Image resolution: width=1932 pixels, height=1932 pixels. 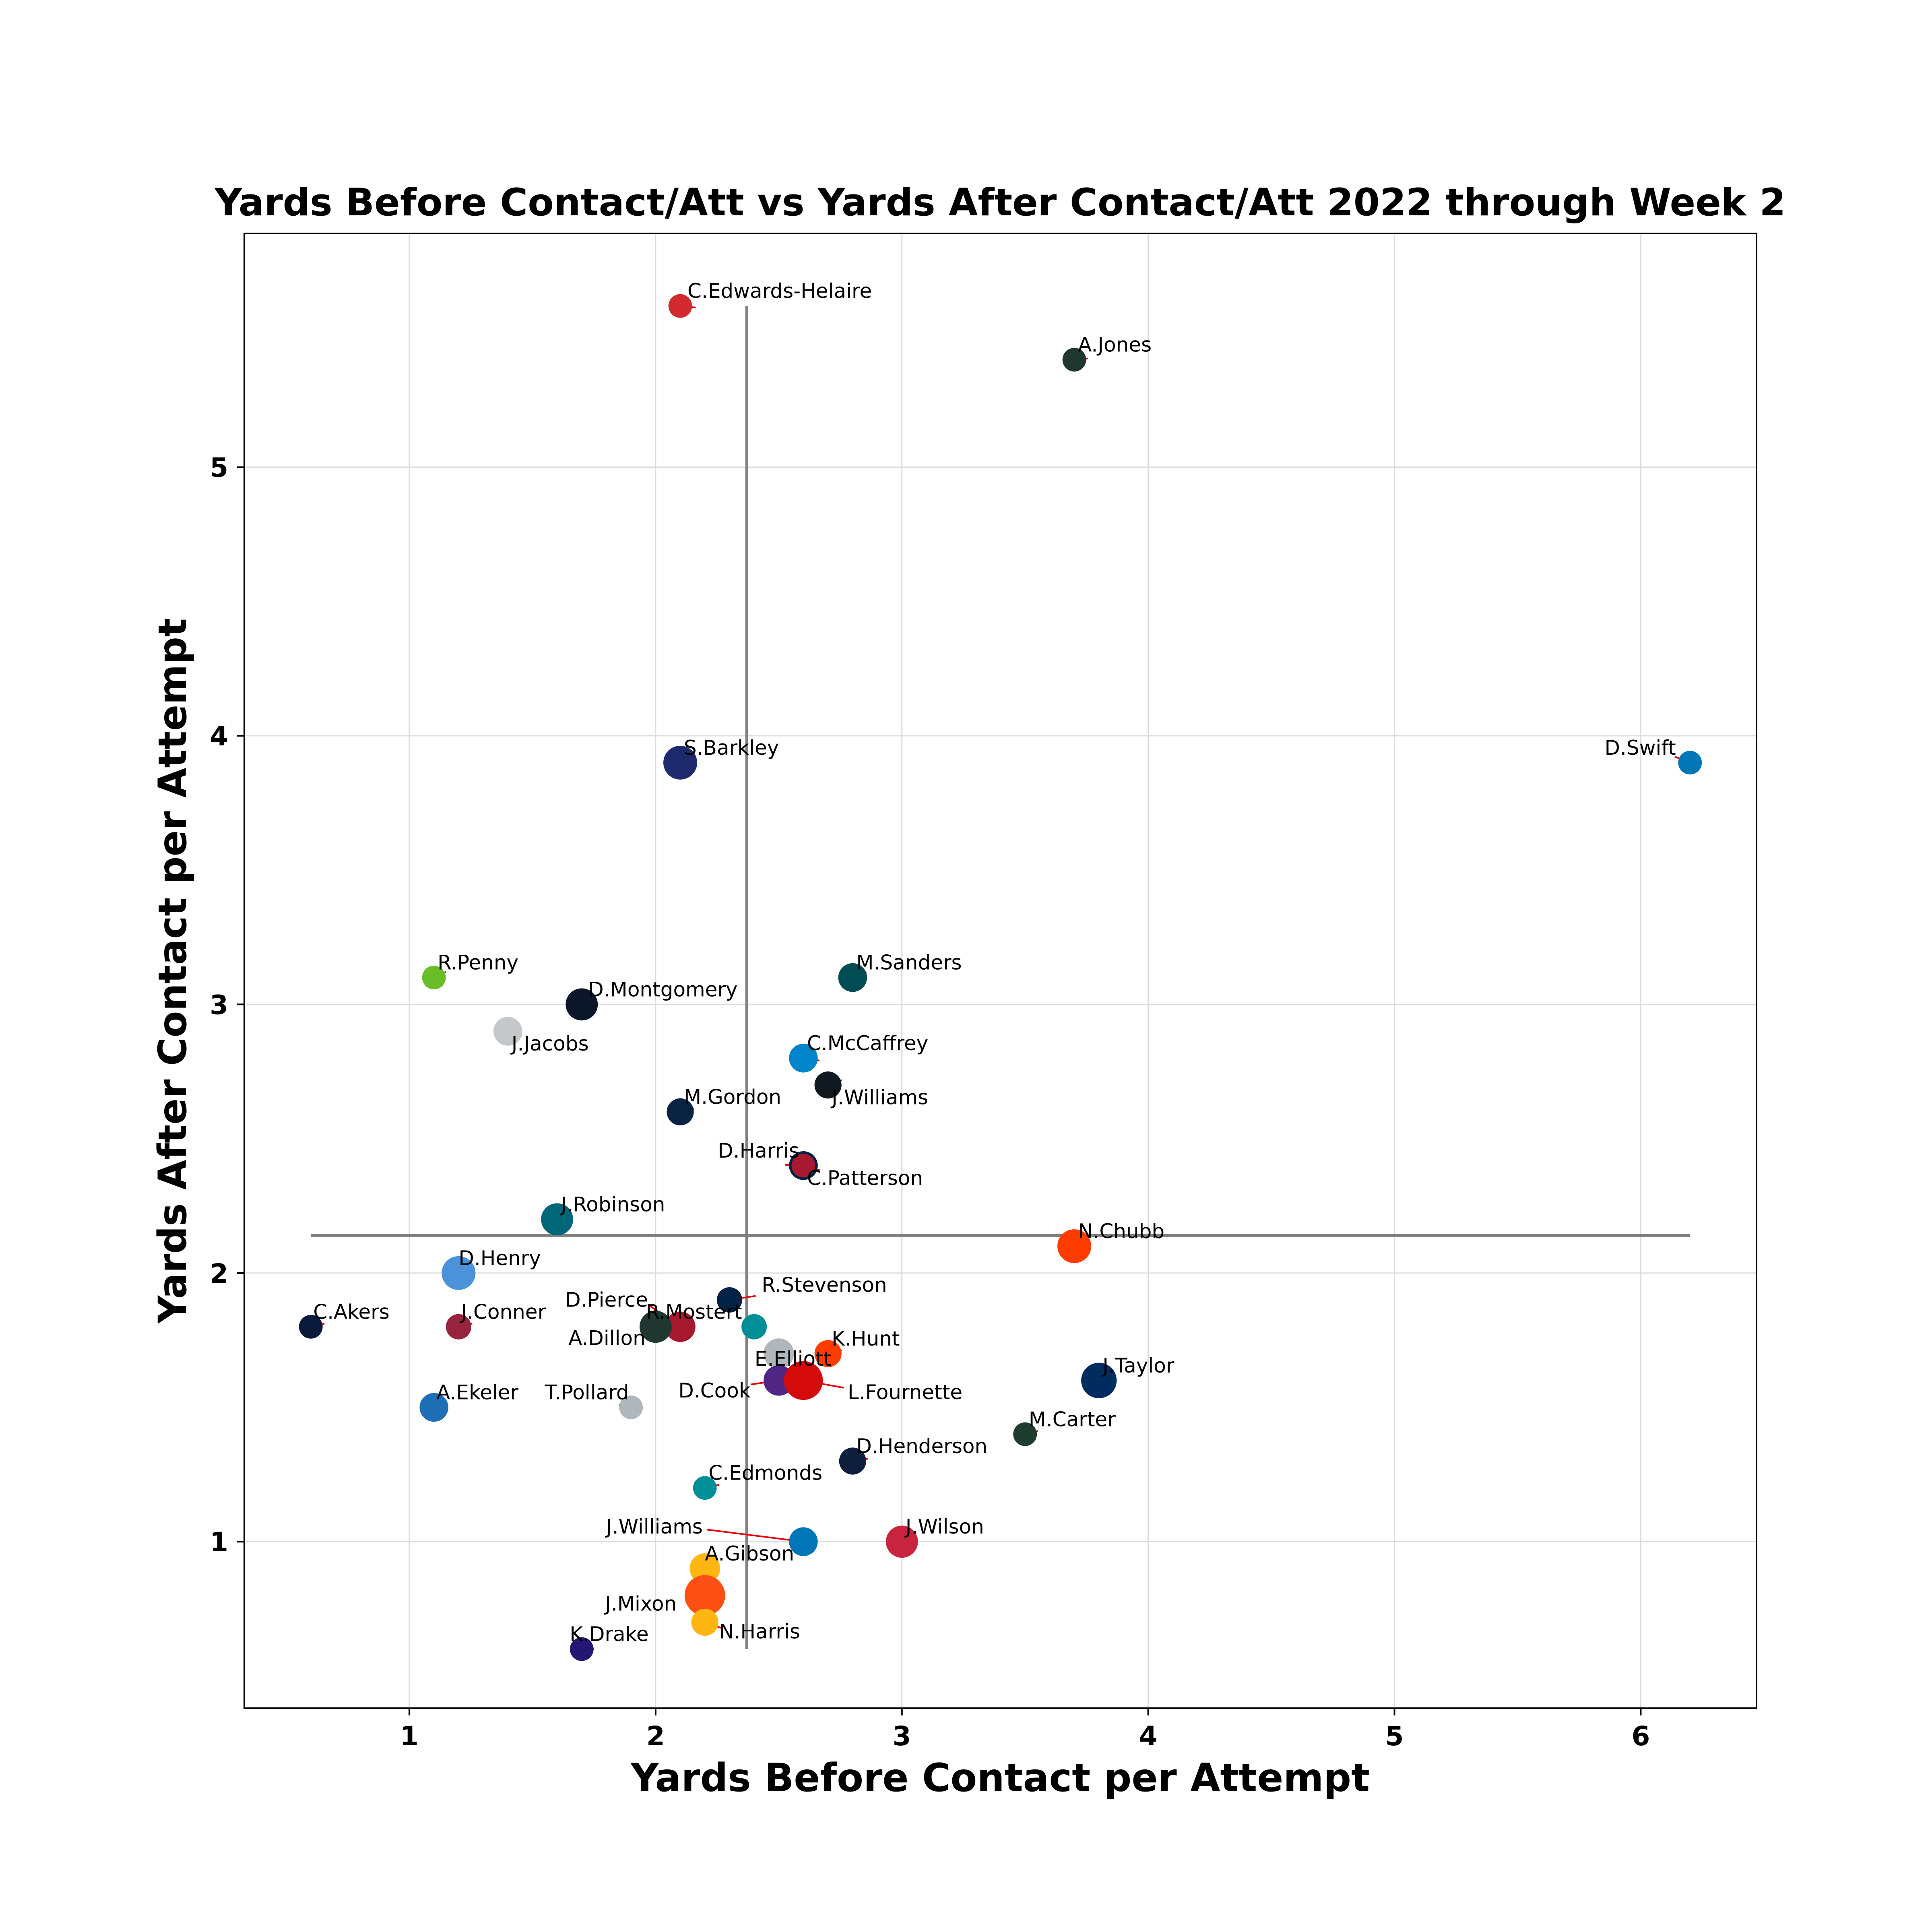 I want to click on point-label: J.Conner, so click(x=503, y=1311).